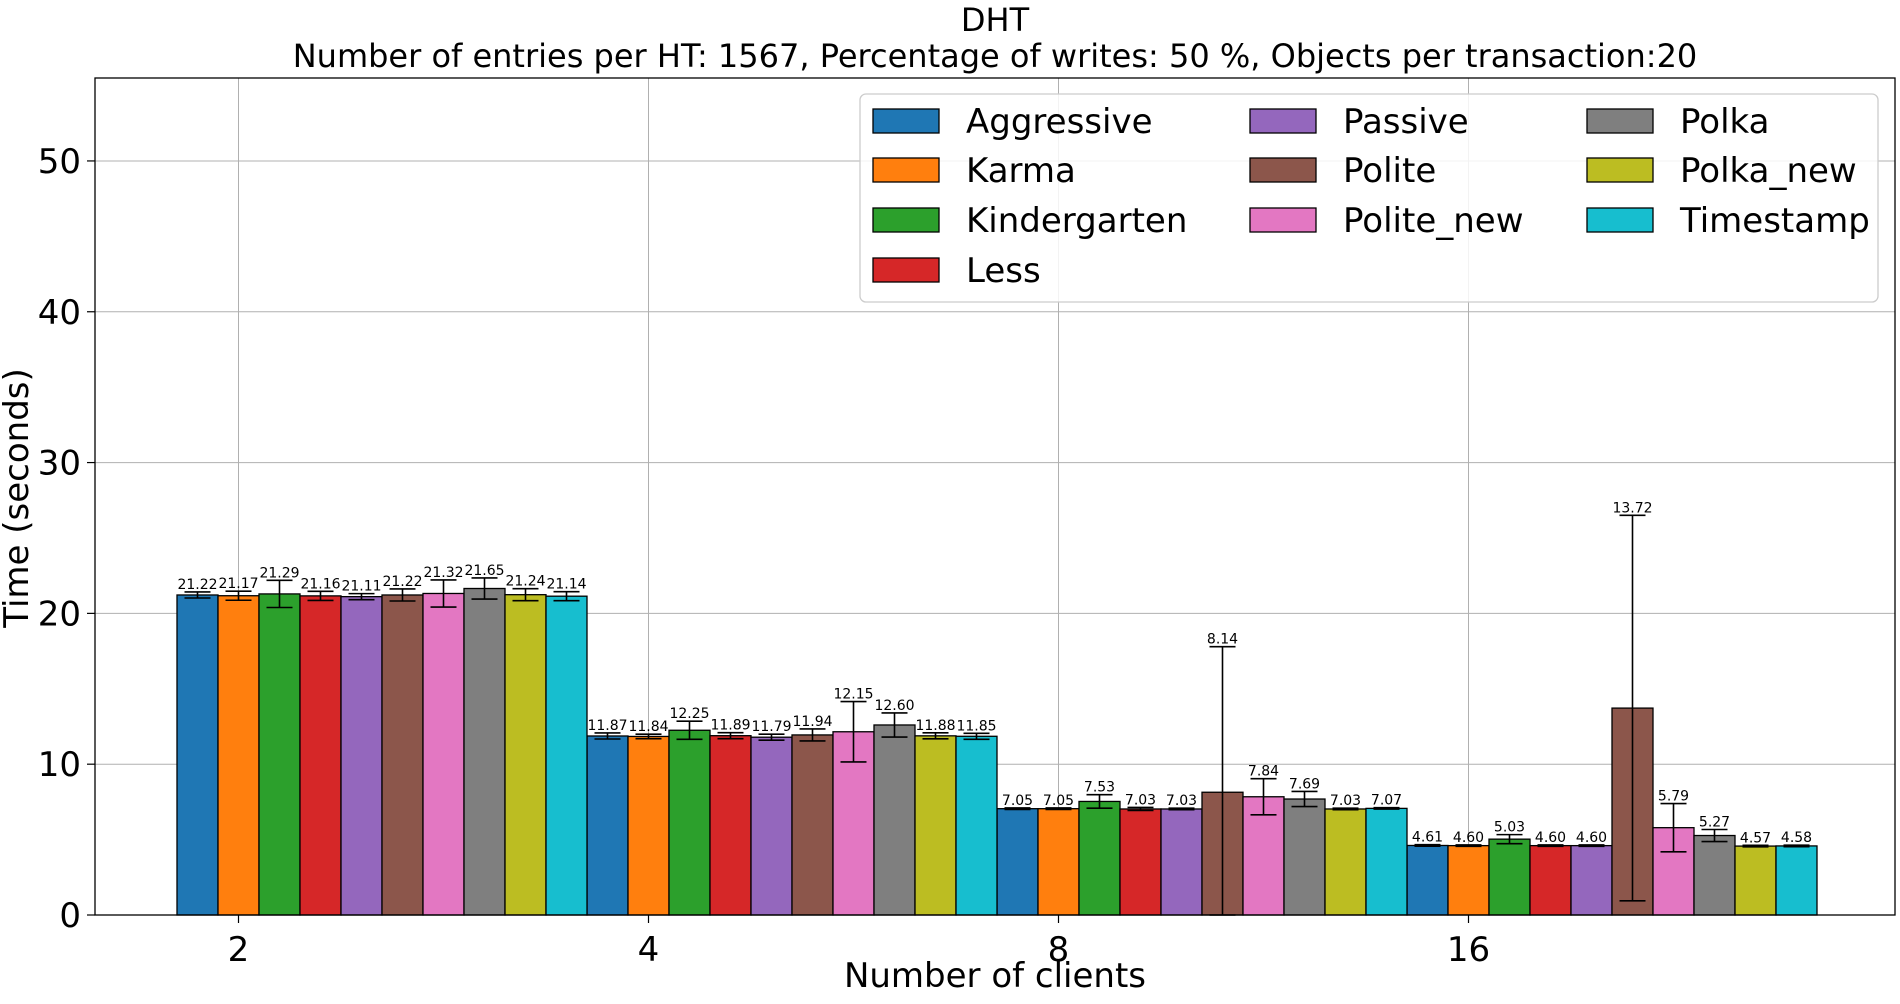 The height and width of the screenshot is (1004, 1900). Describe the element at coordinates (649, 950) in the screenshot. I see `x-tick-label: 4` at that location.